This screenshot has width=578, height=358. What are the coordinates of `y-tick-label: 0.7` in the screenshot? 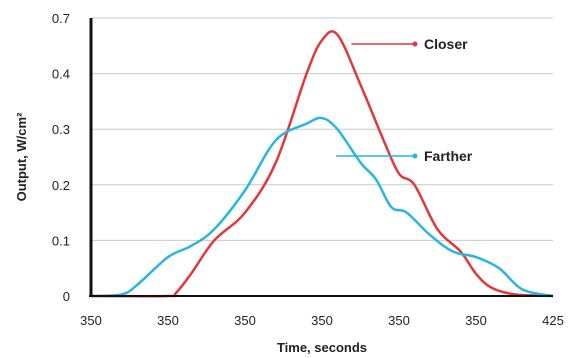 It's located at (61, 18).